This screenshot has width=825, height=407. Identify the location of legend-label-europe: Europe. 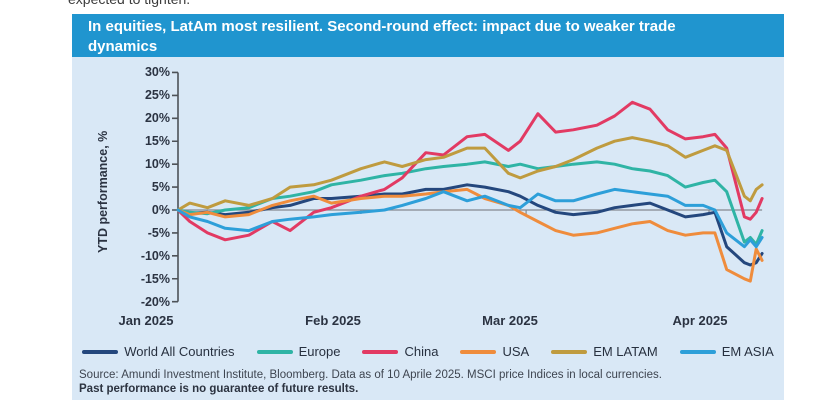
(319, 351).